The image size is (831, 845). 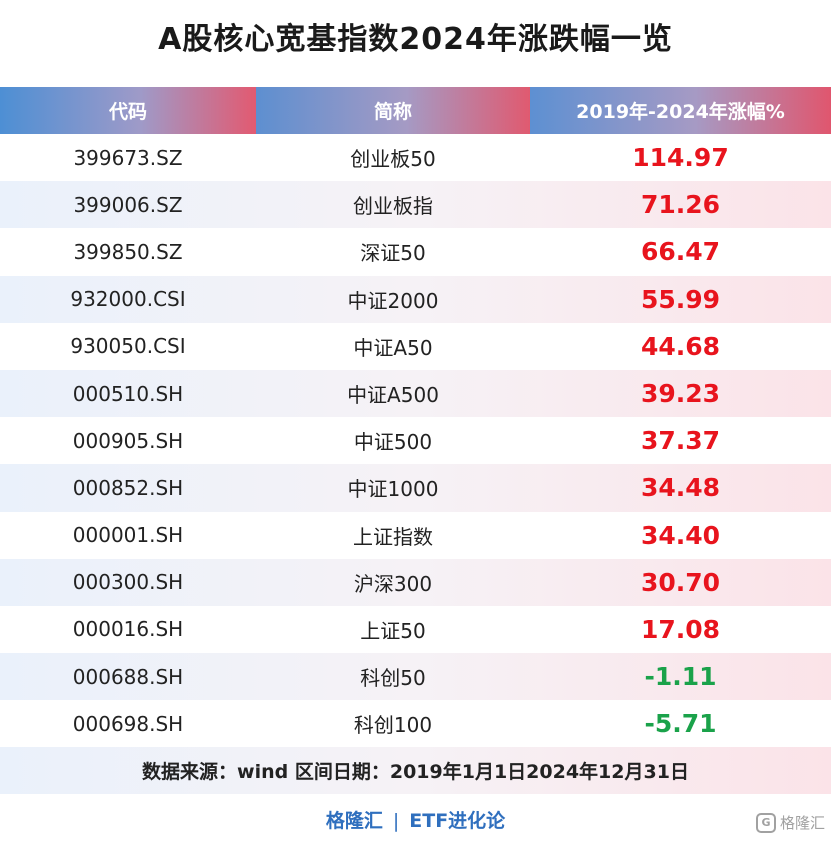 What do you see at coordinates (128, 346) in the screenshot?
I see `cell-code: 930050.CSI` at bounding box center [128, 346].